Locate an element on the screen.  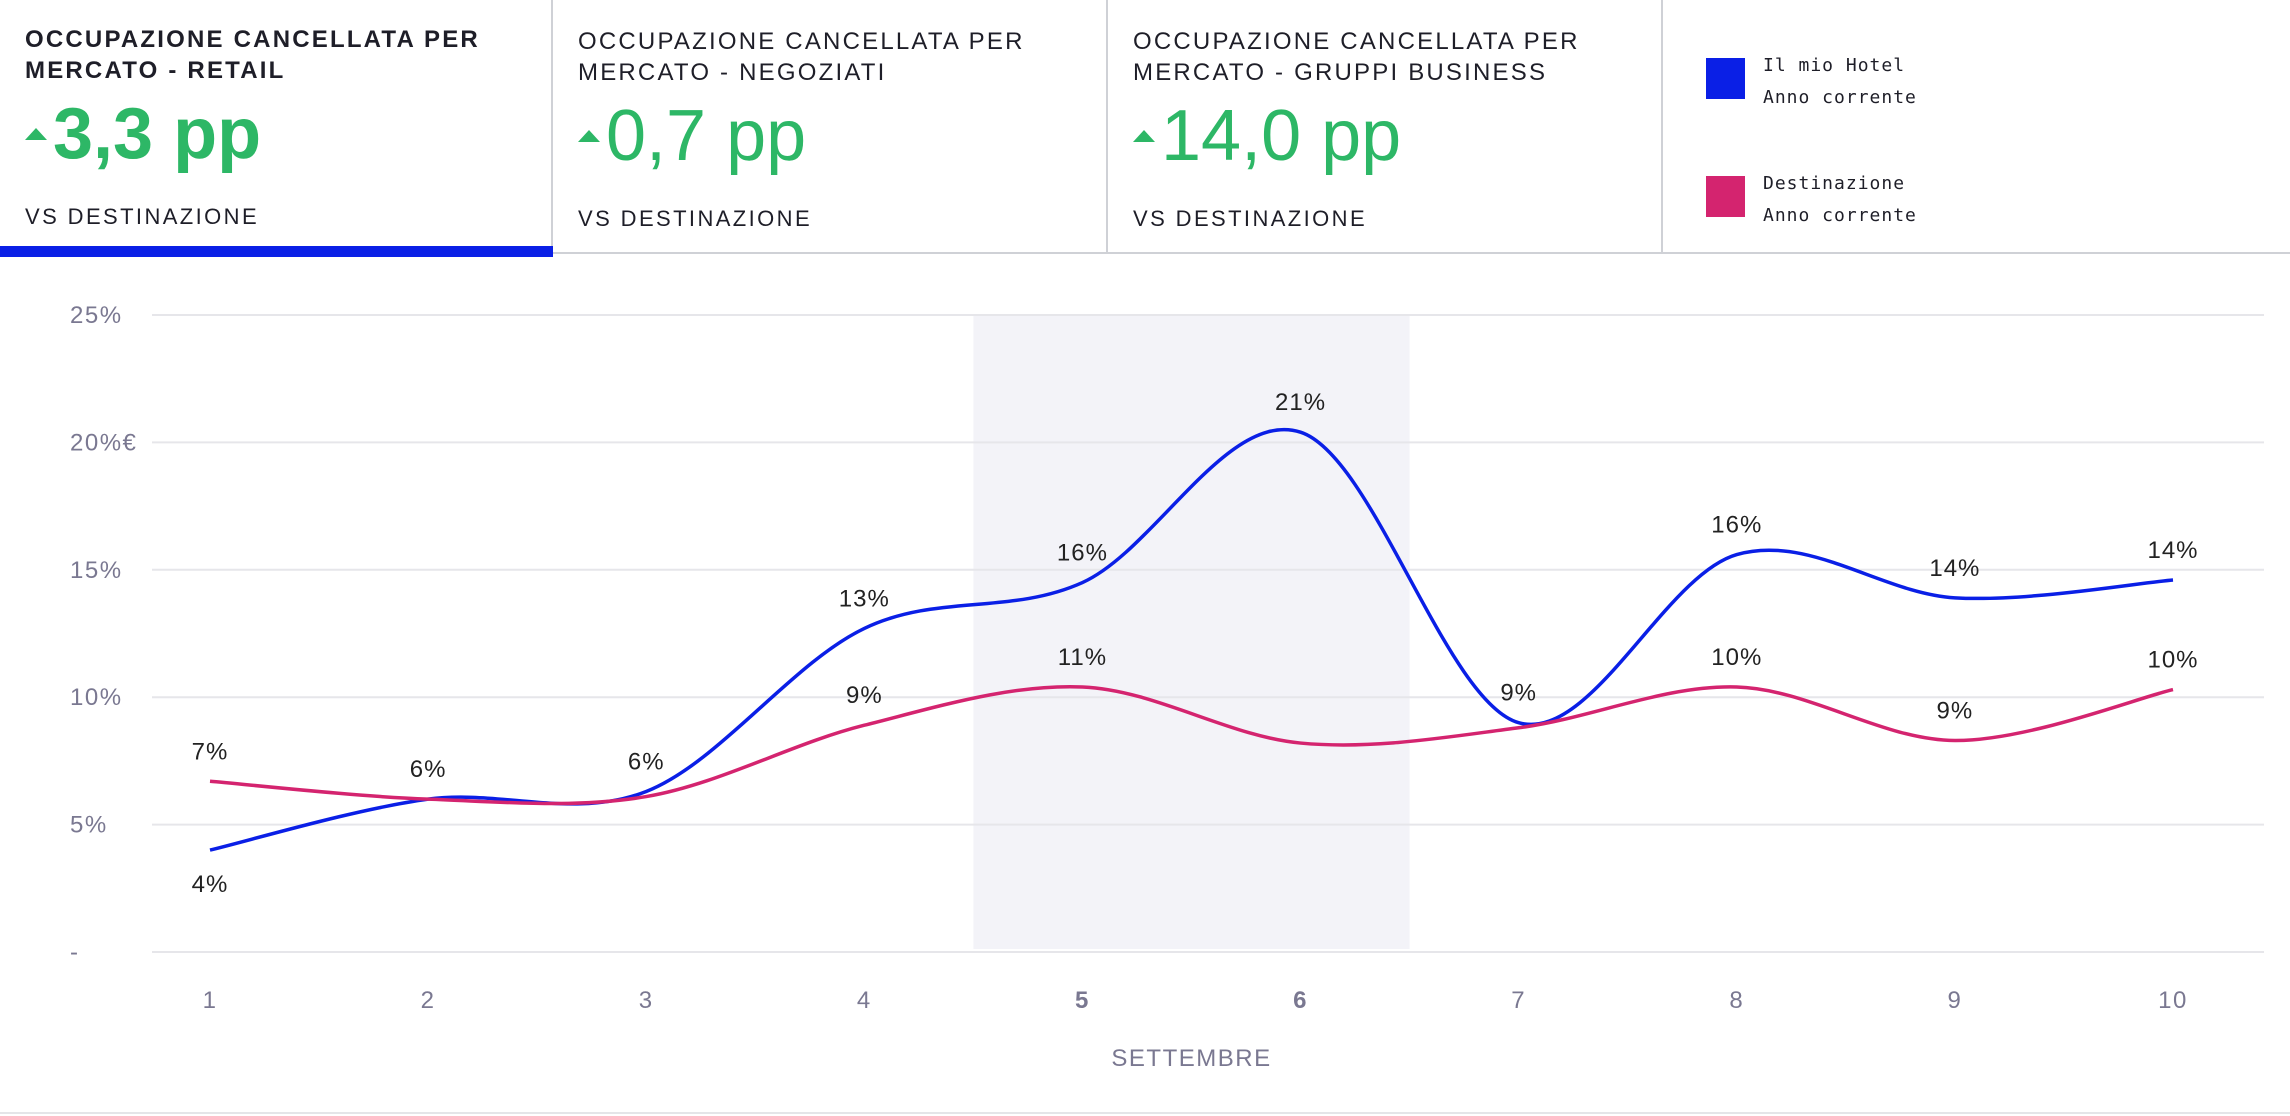
legend-label: Il mio Hotel is located at coordinates (1834, 65).